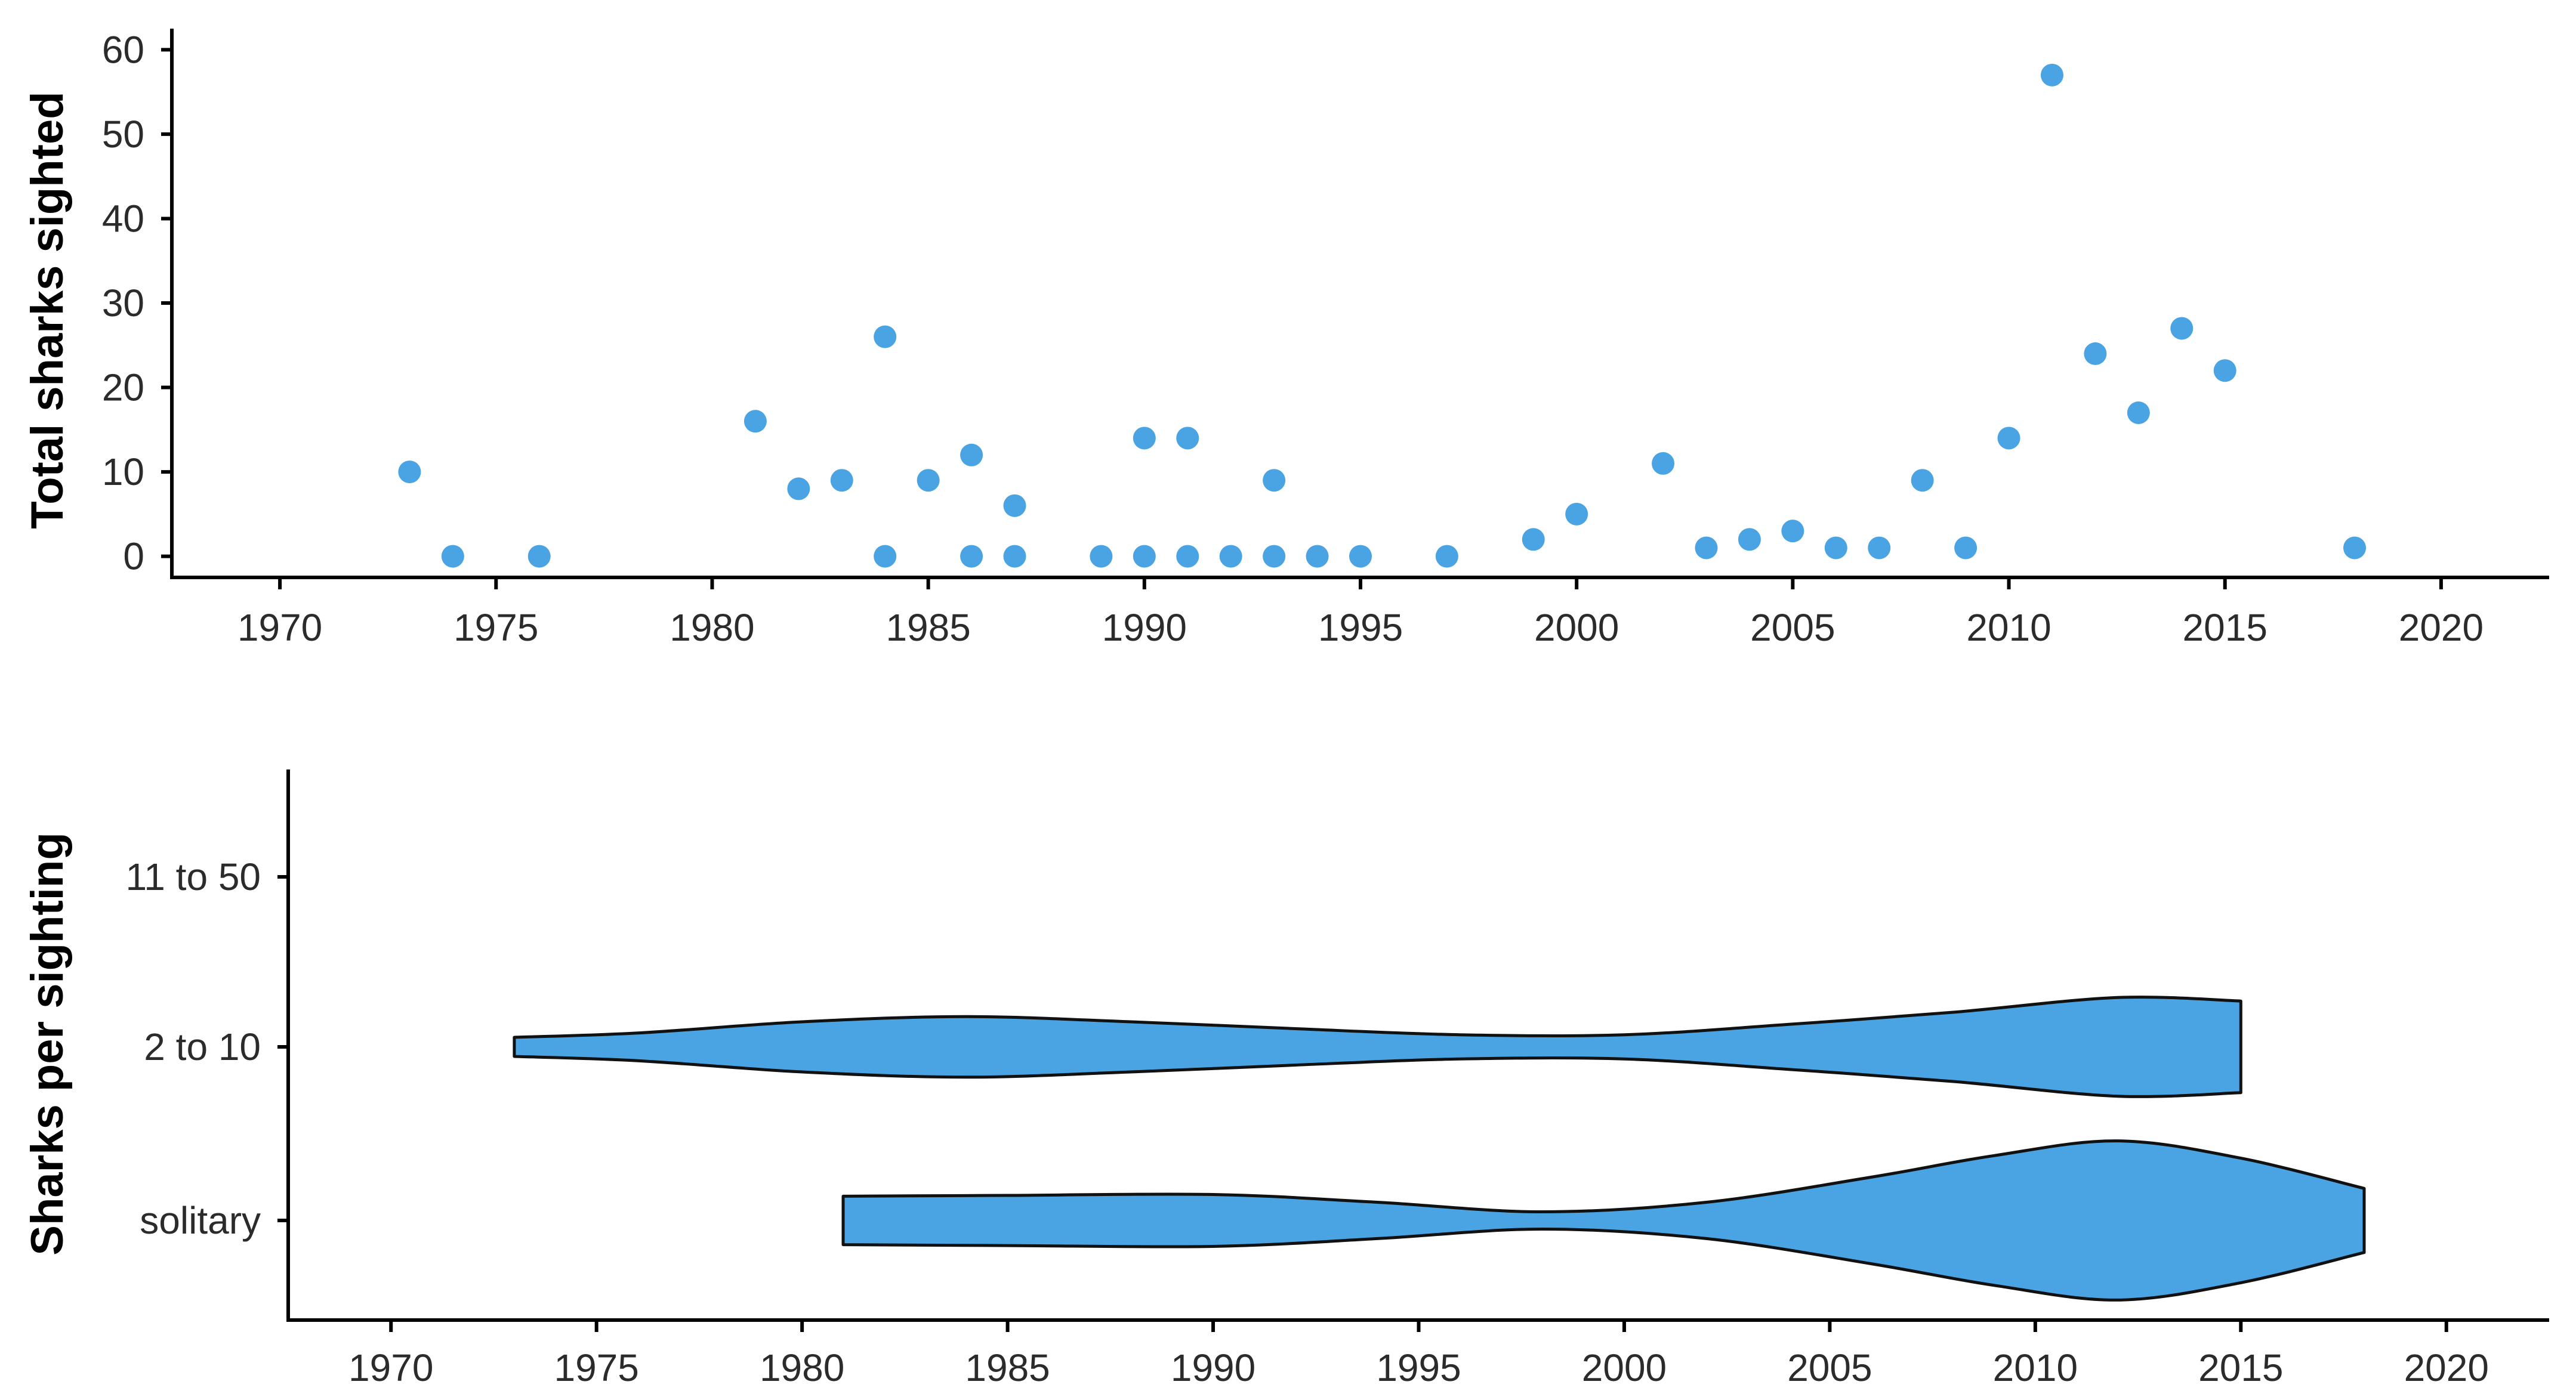 The width and height of the screenshot is (2576, 1400). What do you see at coordinates (2441, 627) in the screenshot?
I see `top-x-tick-label: 2020` at bounding box center [2441, 627].